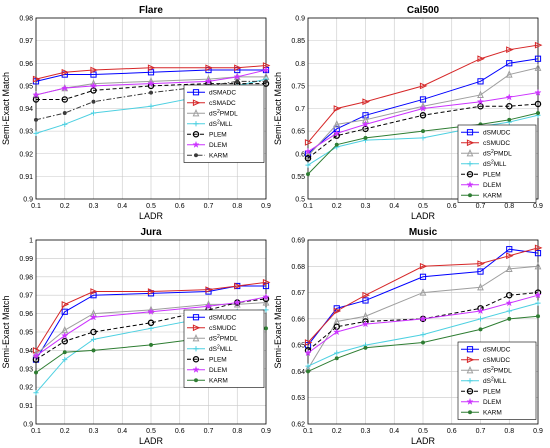 The height and width of the screenshot is (448, 550). Describe the element at coordinates (223, 318) in the screenshot. I see `legend-label: dSMUDC` at that location.